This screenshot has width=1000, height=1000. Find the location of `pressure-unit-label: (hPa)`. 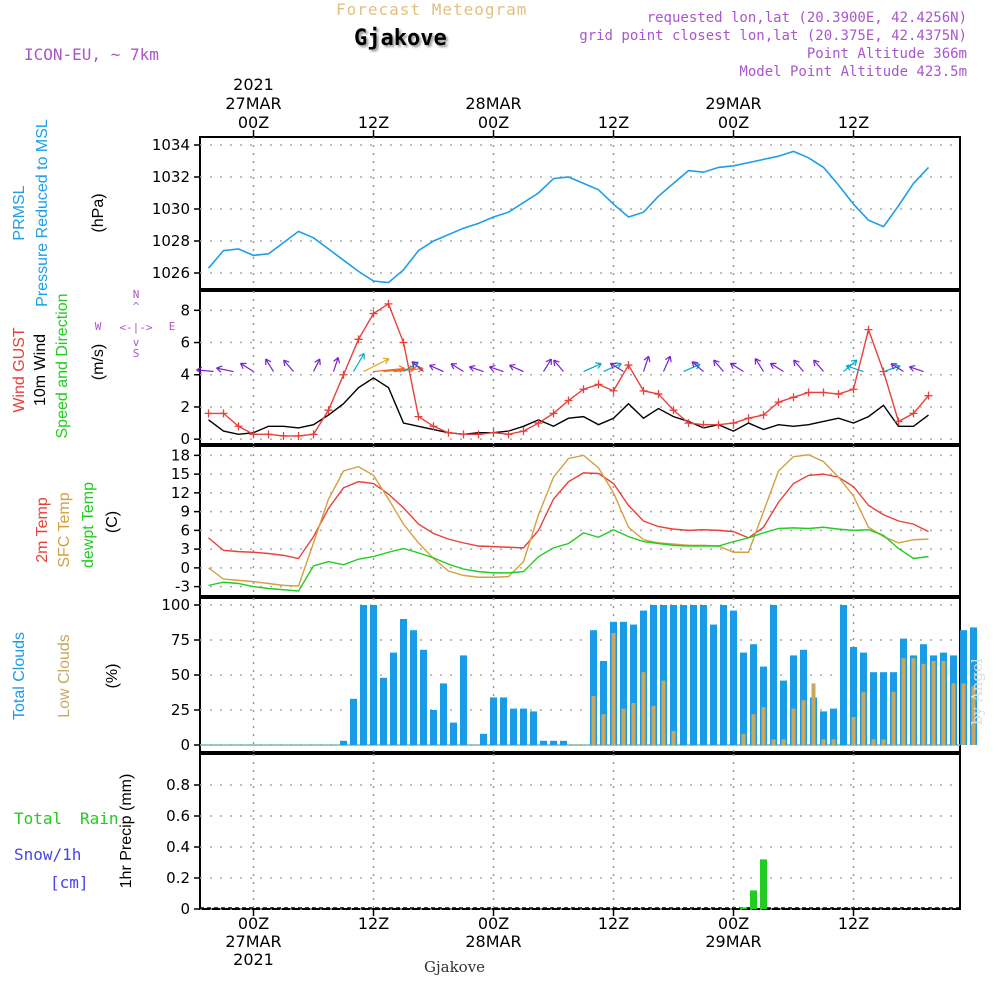

pressure-unit-label: (hPa) is located at coordinates (98, 212).